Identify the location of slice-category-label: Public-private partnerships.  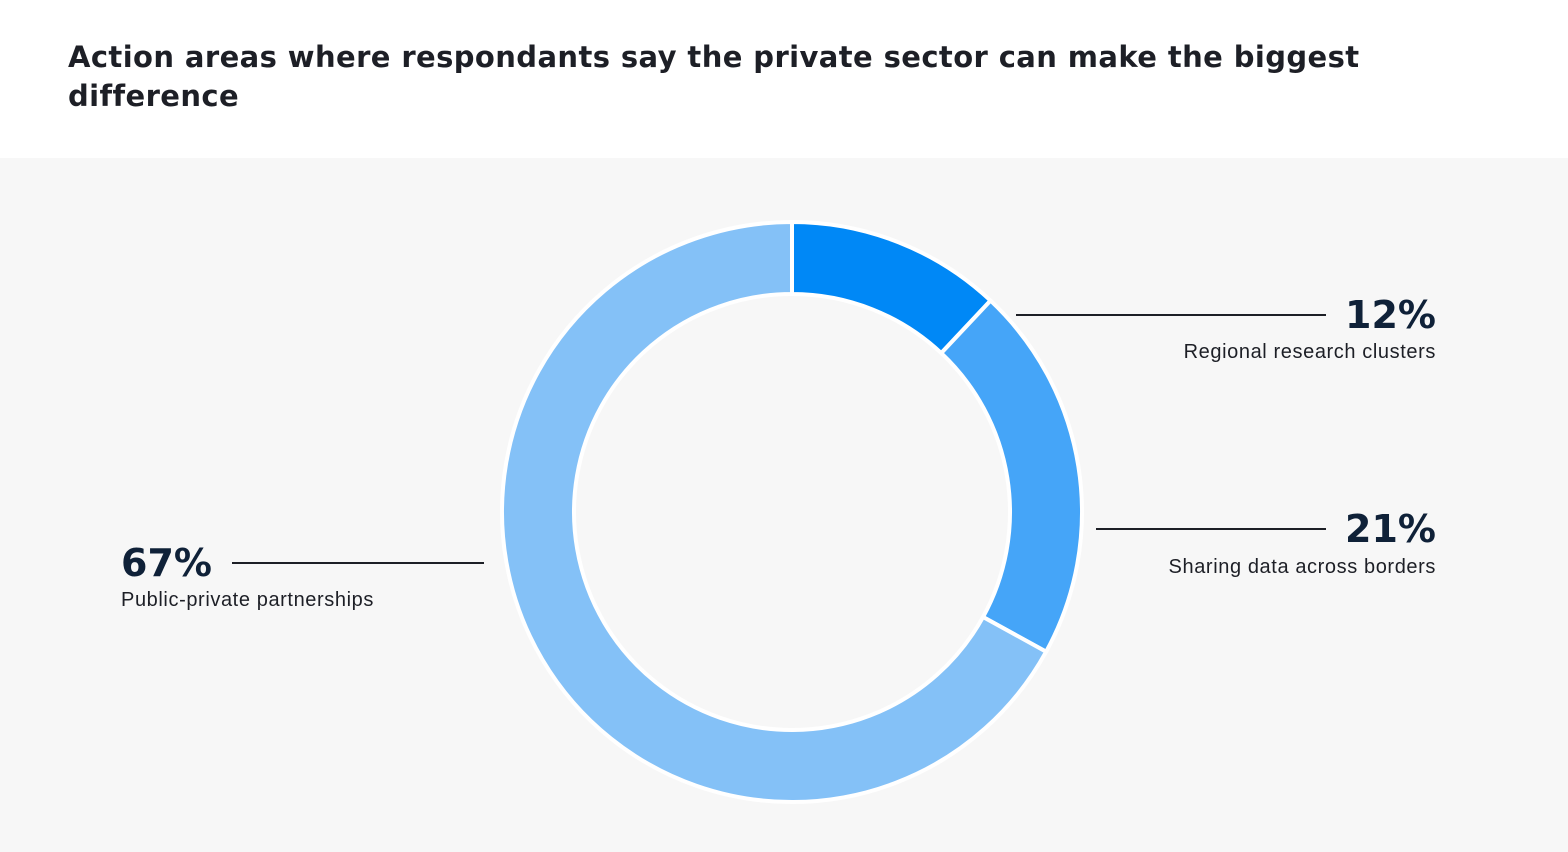
(247, 600).